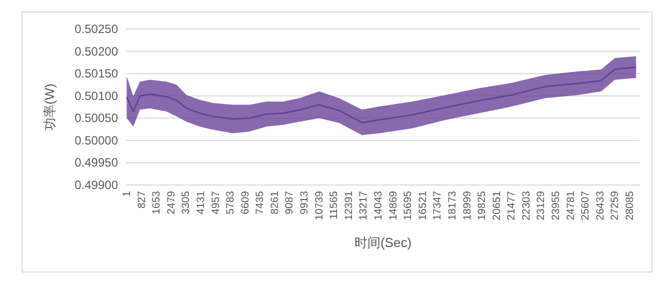 This screenshot has height=290, width=671. I want to click on x-tick-label: 2479, so click(171, 202).